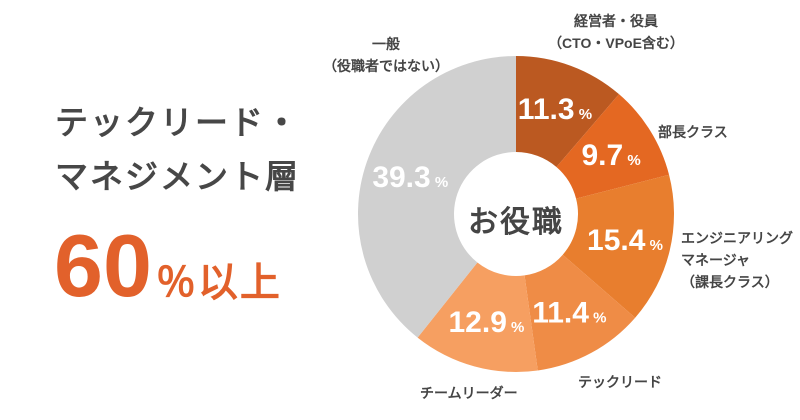  What do you see at coordinates (737, 238) in the screenshot?
I see `segment-label-engineering-manager-line-1: エンジニアリング` at bounding box center [737, 238].